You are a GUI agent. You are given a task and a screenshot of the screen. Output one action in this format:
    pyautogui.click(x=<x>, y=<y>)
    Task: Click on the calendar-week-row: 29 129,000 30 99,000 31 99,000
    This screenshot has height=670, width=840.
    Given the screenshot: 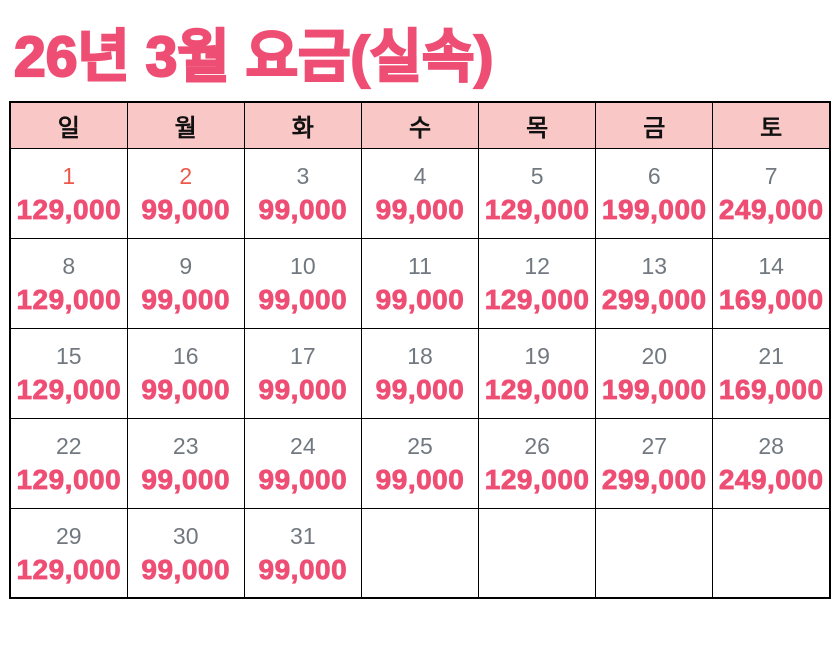 What is the action you would take?
    pyautogui.click(x=420, y=553)
    